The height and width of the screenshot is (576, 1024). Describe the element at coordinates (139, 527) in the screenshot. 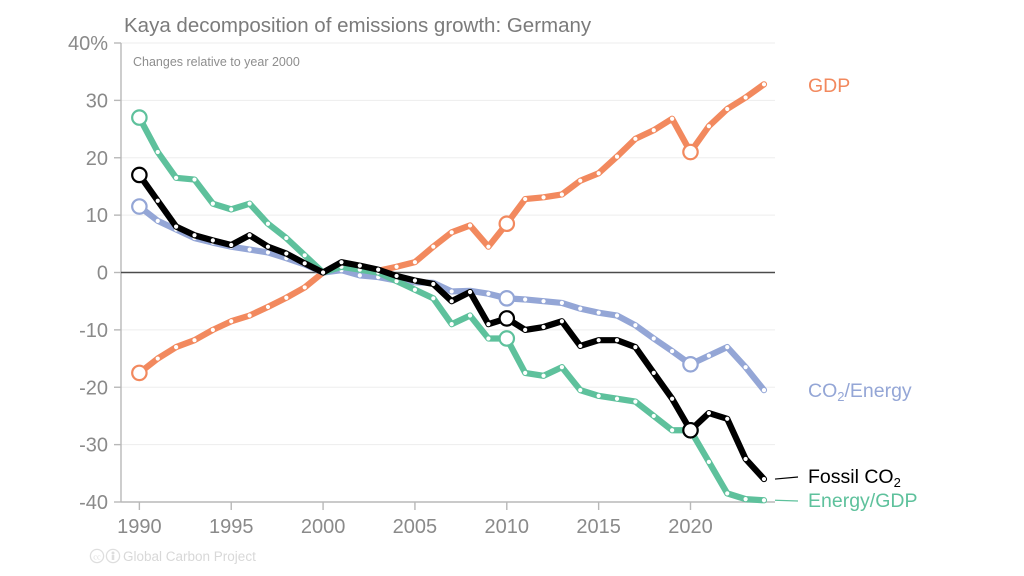

I see `x-tick-label: 1990` at that location.